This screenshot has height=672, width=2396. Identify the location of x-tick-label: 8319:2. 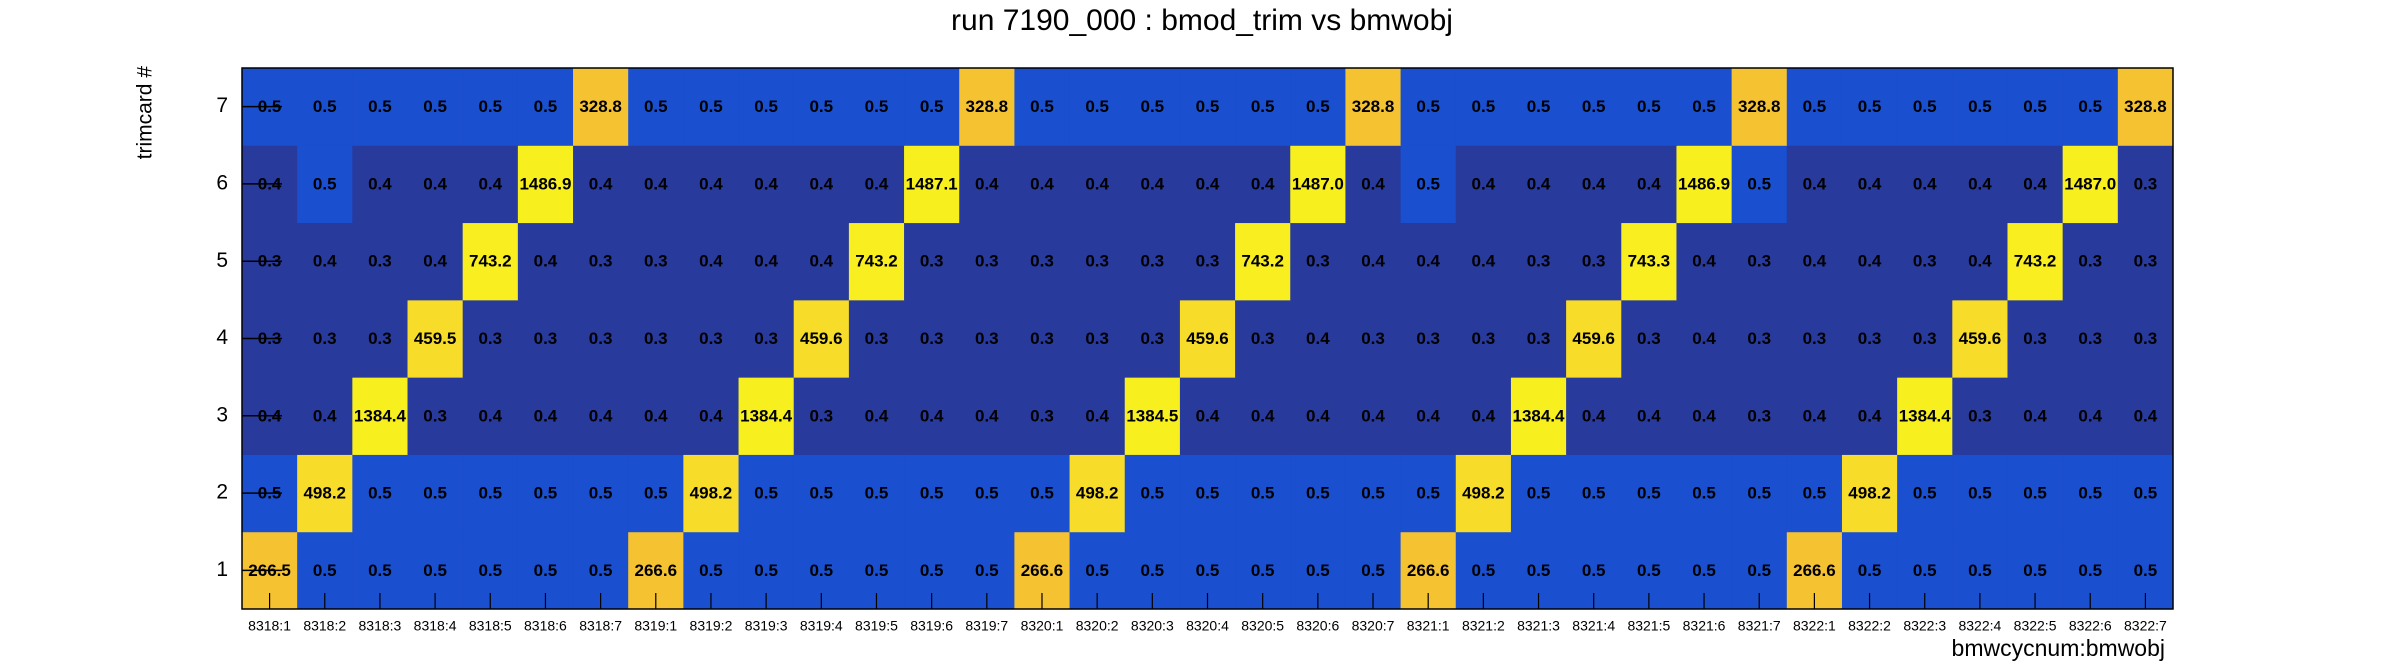
(711, 626).